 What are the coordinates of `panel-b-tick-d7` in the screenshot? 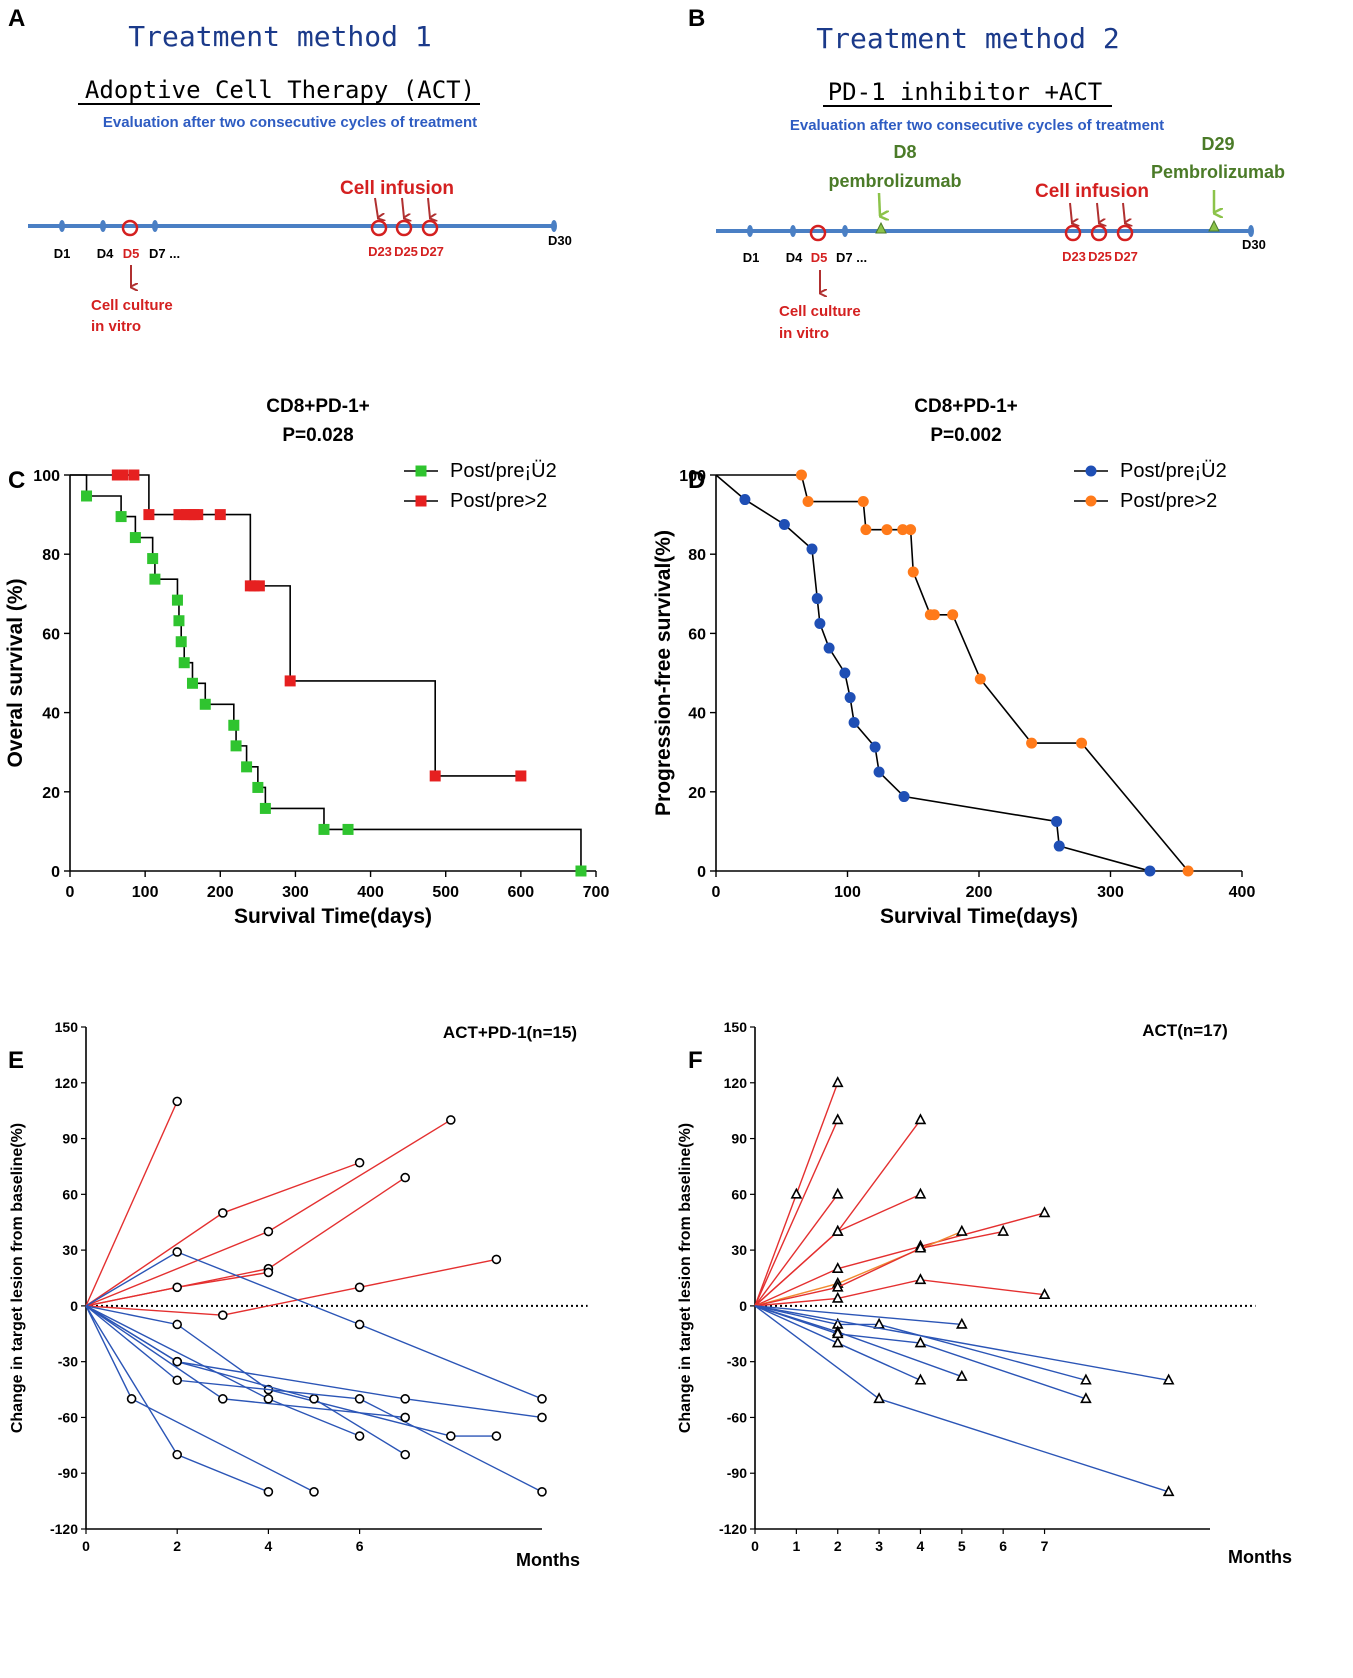 It's located at (845, 231).